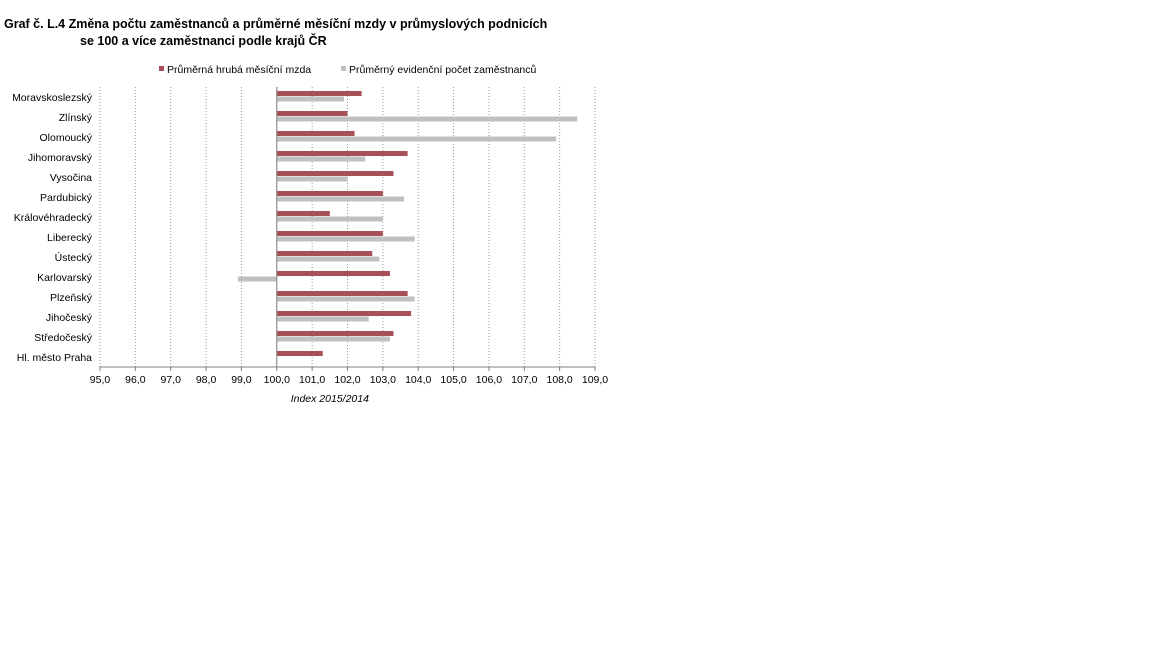 This screenshot has width=1152, height=648. Describe the element at coordinates (206, 380) in the screenshot. I see `x-tick-label: 98,0` at that location.